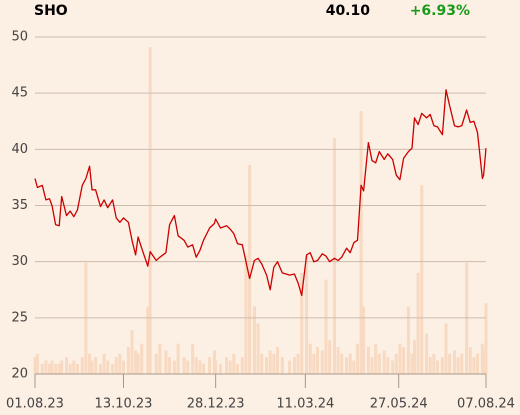 The image size is (520, 415). What do you see at coordinates (19, 261) in the screenshot?
I see `y-tick-label: 30` at bounding box center [19, 261].